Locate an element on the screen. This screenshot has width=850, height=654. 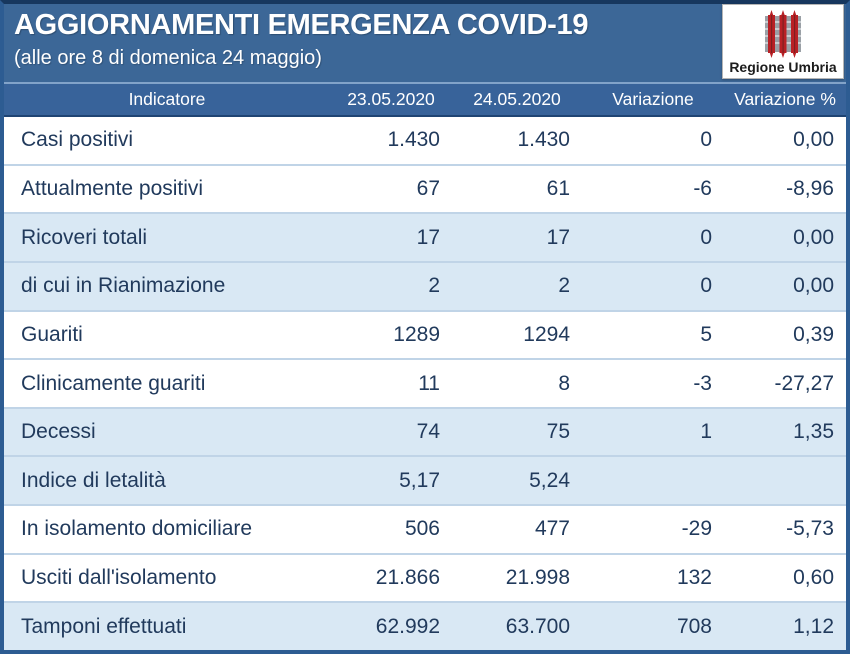
value-cell-23: 62.992 is located at coordinates (407, 626).